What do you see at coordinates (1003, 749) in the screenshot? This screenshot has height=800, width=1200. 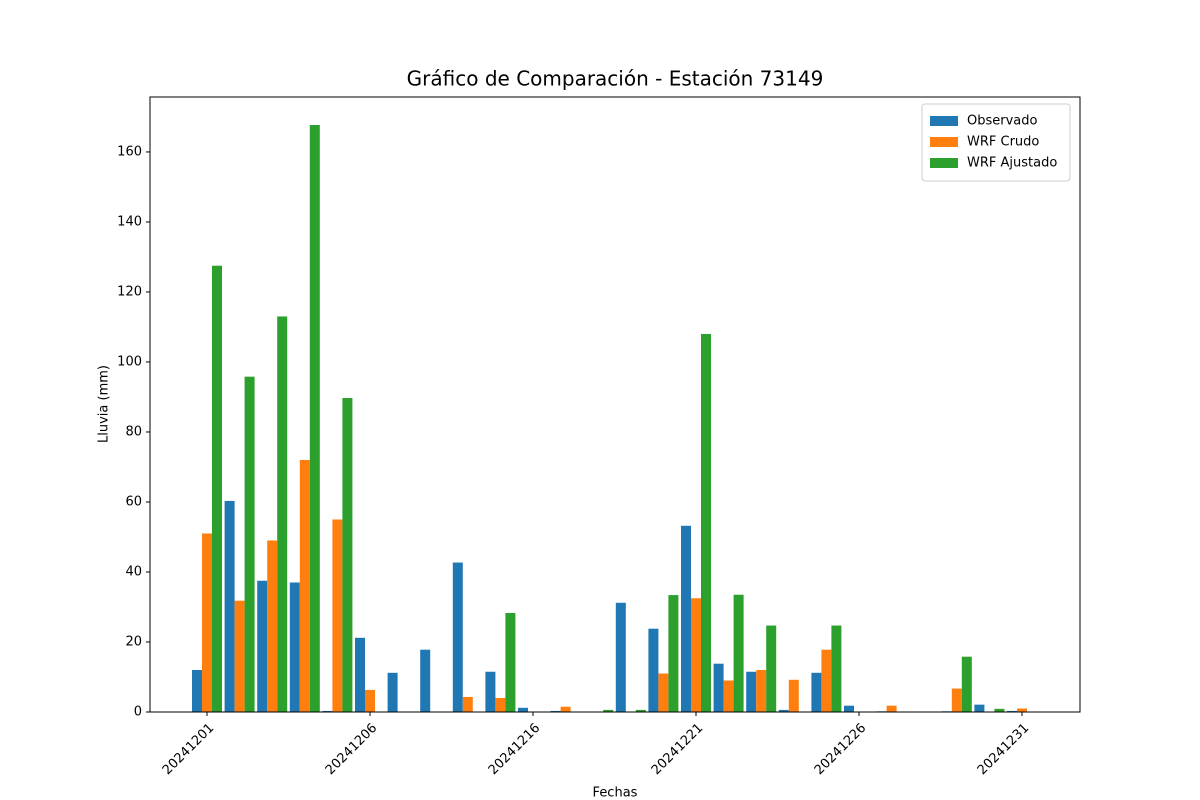 I see `x-tick-label: 20241231` at bounding box center [1003, 749].